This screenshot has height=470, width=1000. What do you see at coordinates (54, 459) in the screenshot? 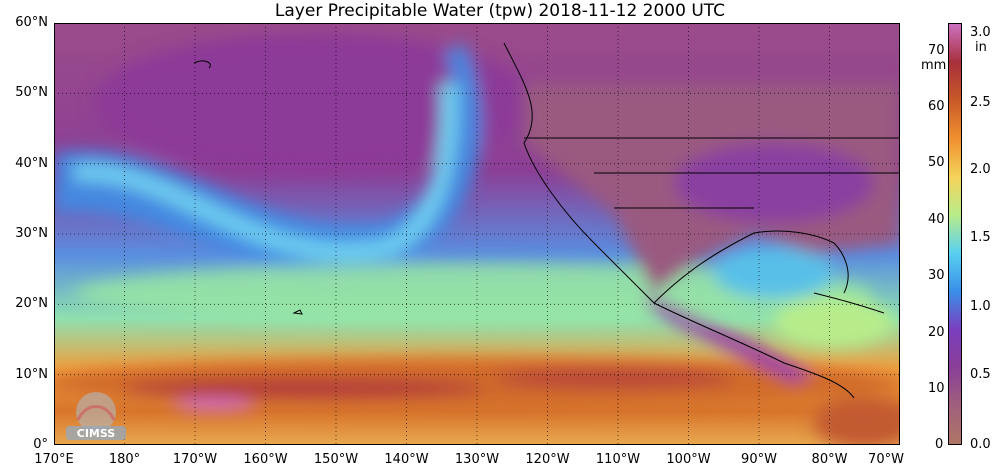
I see `lon-label-170e: 170°E` at bounding box center [54, 459].